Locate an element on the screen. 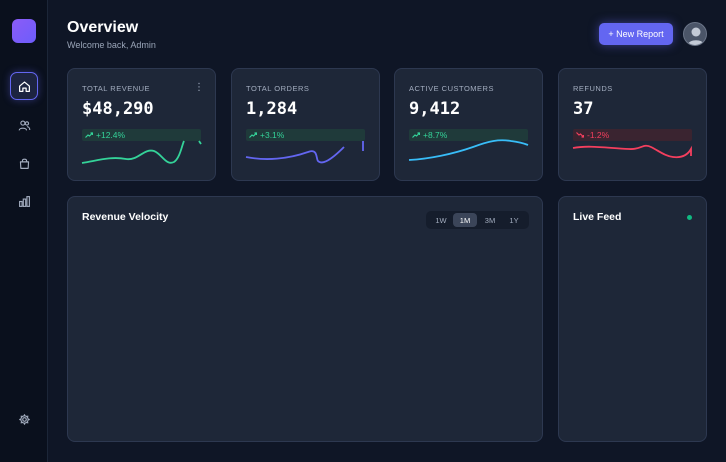 The height and width of the screenshot is (462, 726). trend-value: -1.2% is located at coordinates (598, 135).